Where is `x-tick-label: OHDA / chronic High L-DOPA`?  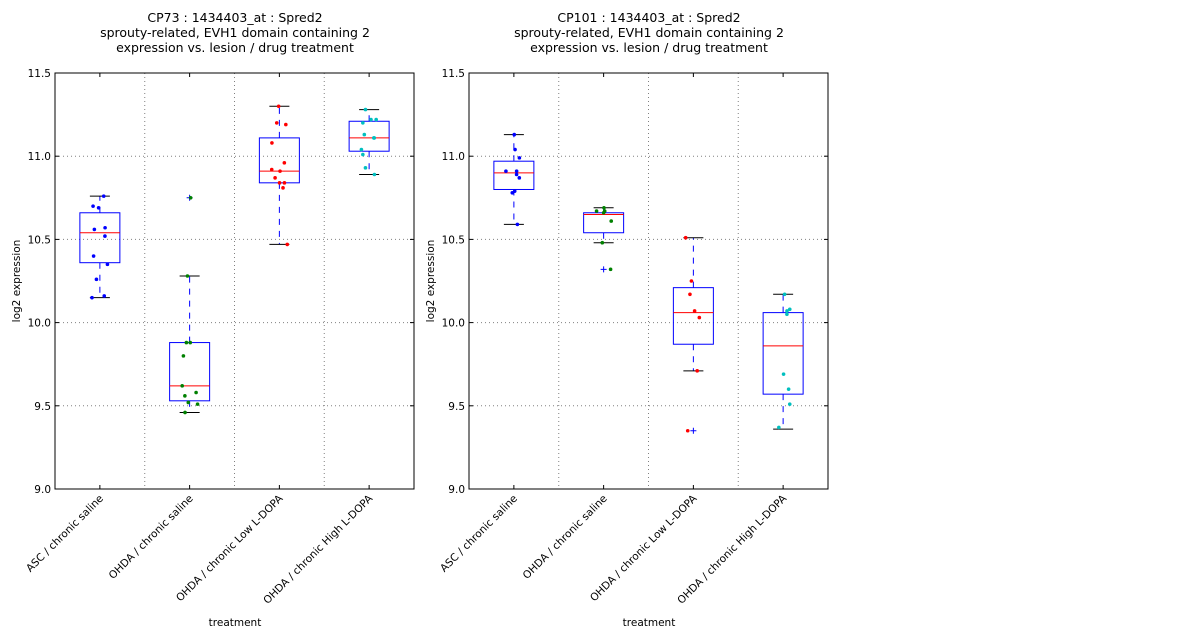
x-tick-label: OHDA / chronic High L-DOPA is located at coordinates (318, 549).